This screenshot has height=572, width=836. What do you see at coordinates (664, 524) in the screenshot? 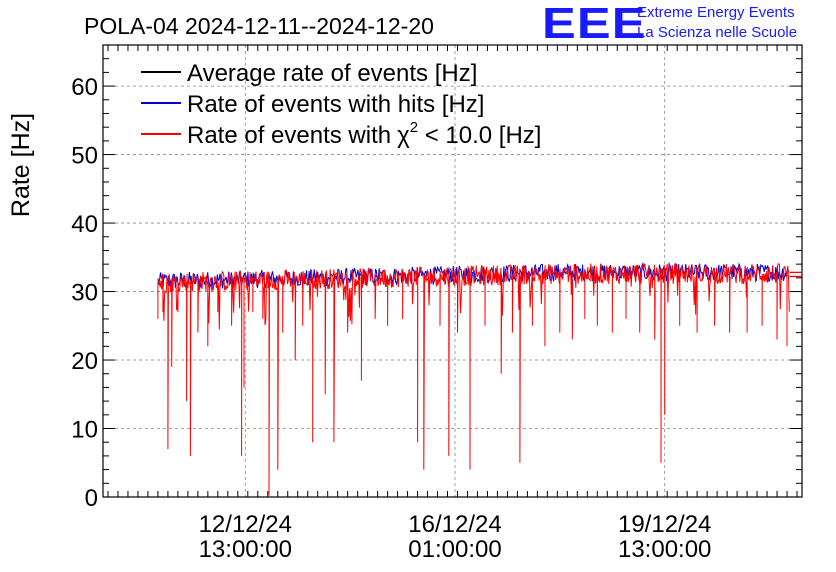
I see `x-tick-label-date: 19/12/24` at bounding box center [664, 524].